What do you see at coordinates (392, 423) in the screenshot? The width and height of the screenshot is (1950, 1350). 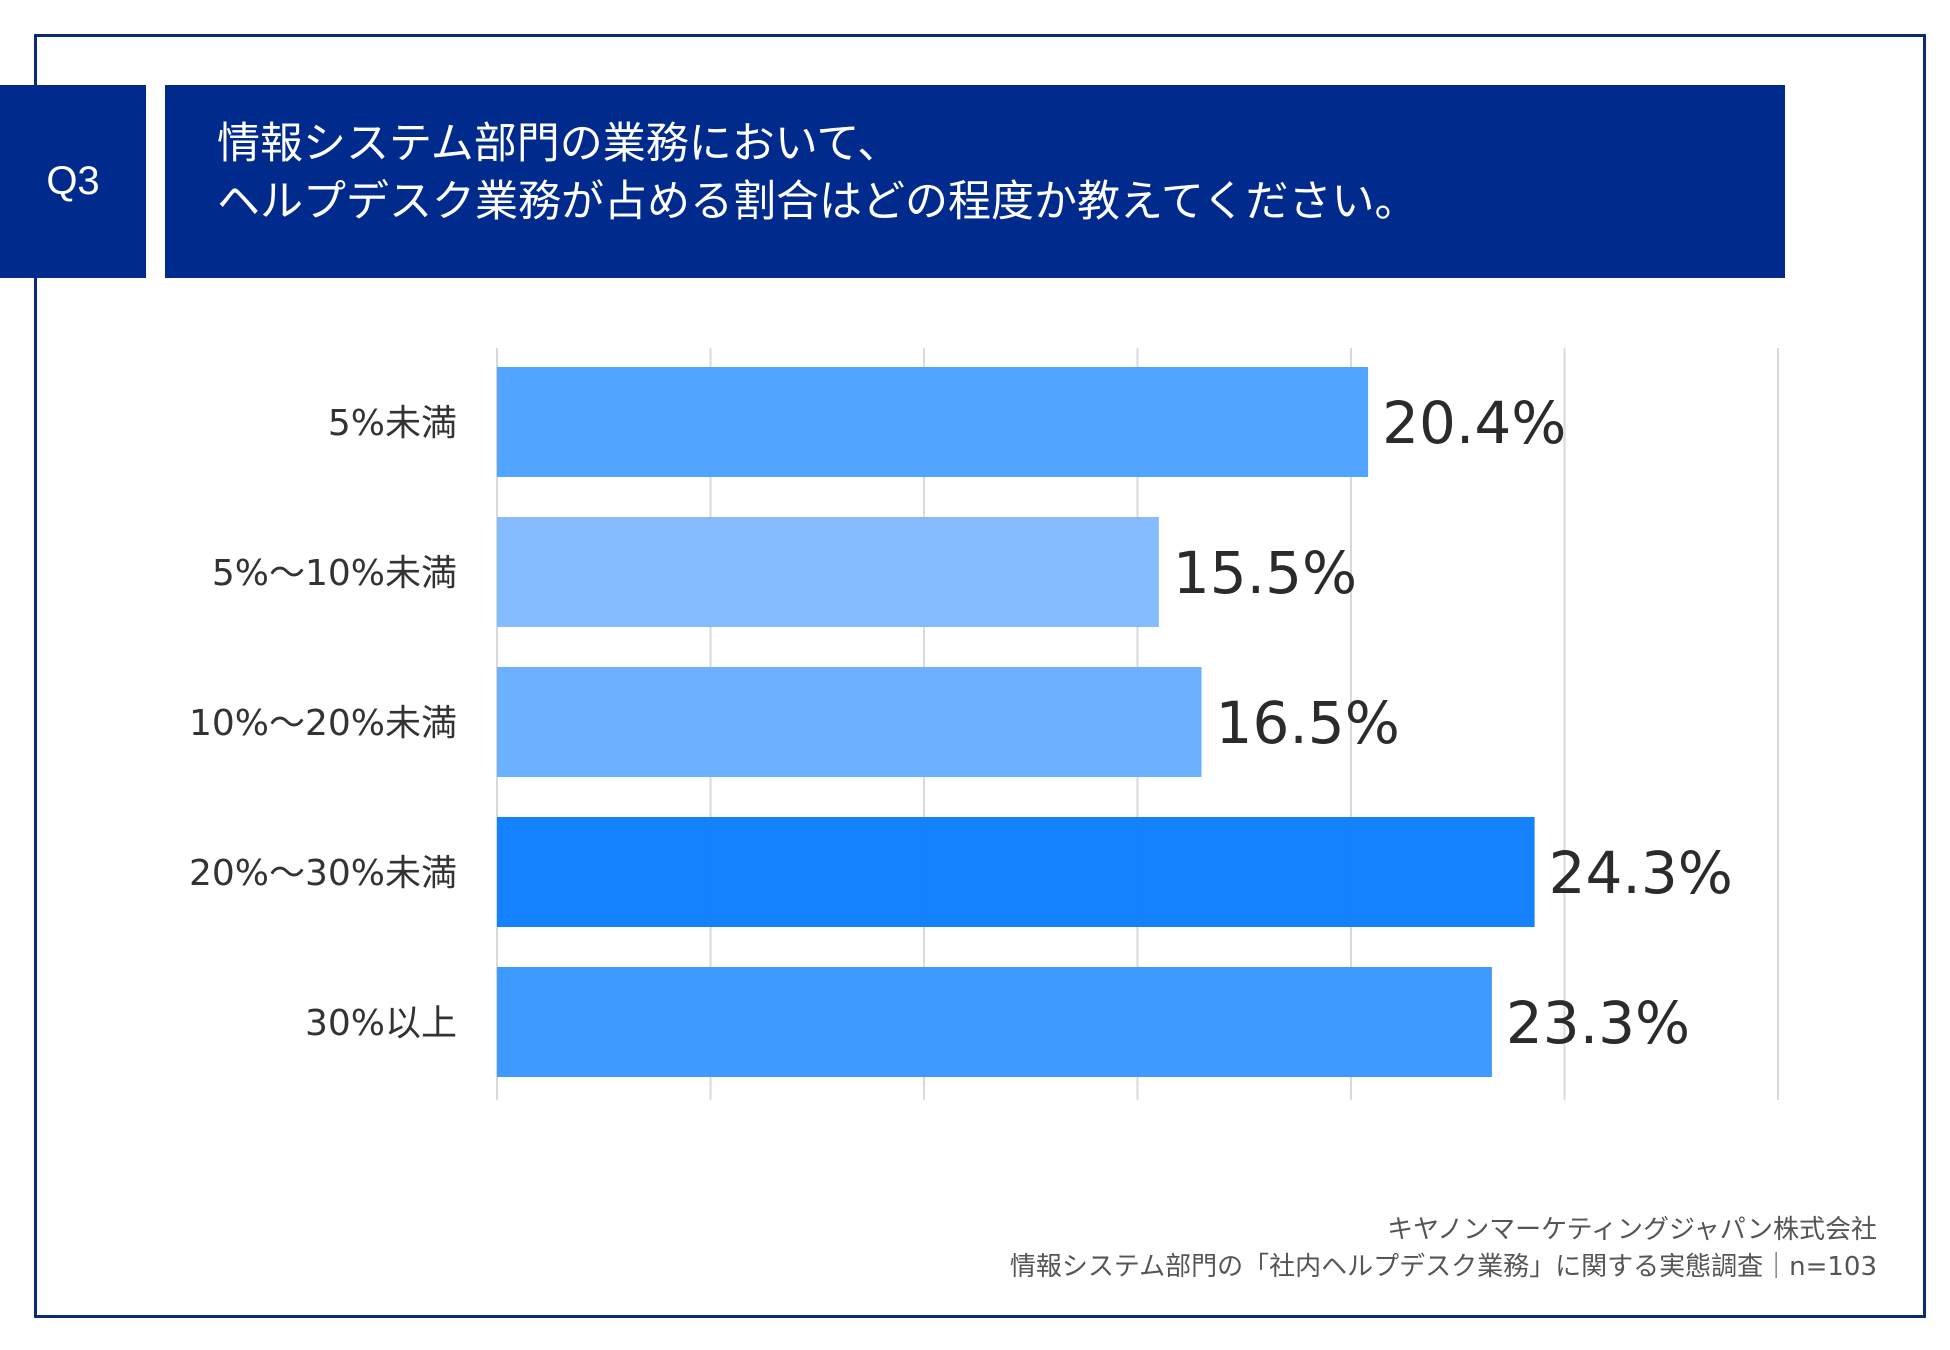 I see `category-label: 5%未満` at bounding box center [392, 423].